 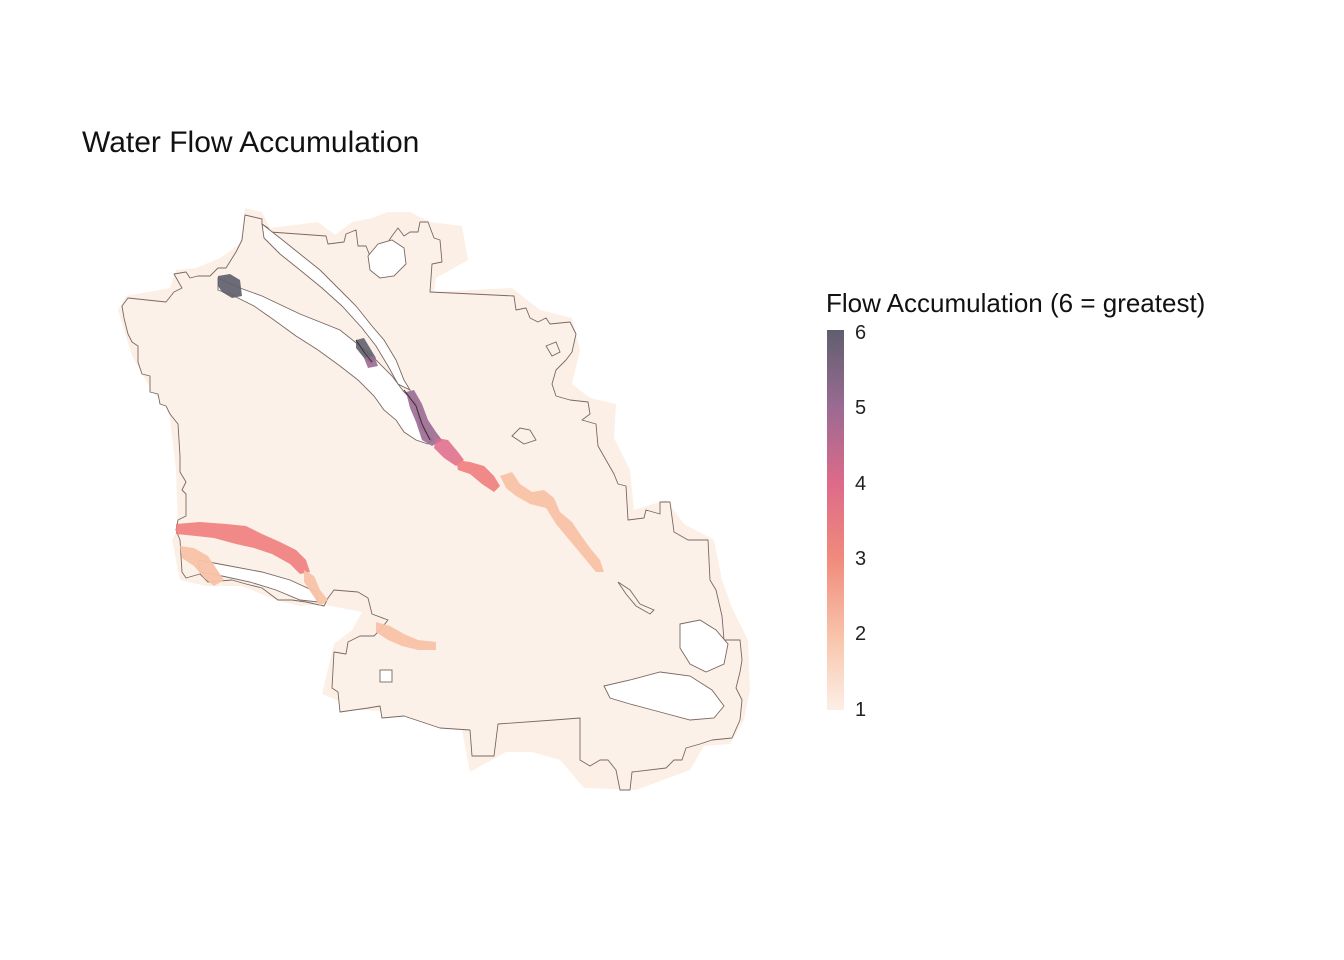 What do you see at coordinates (336, 307) in the screenshot?
I see `northern-channel-gap` at bounding box center [336, 307].